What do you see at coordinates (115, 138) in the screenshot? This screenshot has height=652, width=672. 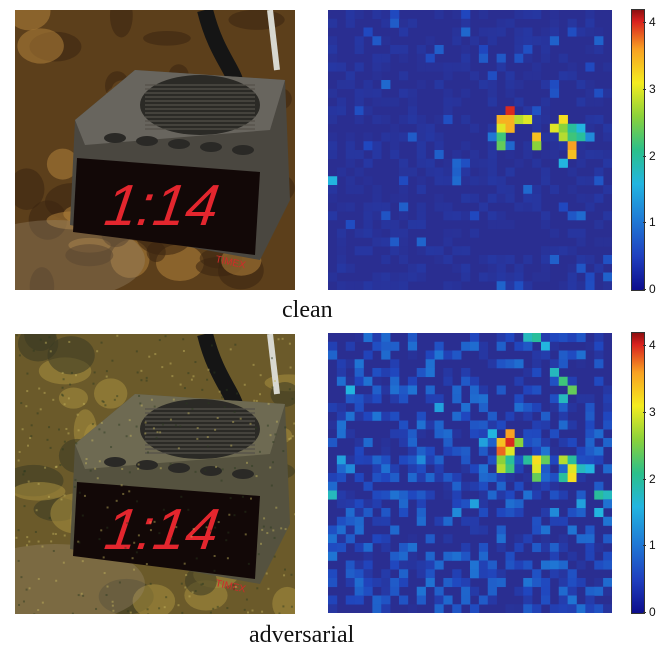 I see `clock-button` at bounding box center [115, 138].